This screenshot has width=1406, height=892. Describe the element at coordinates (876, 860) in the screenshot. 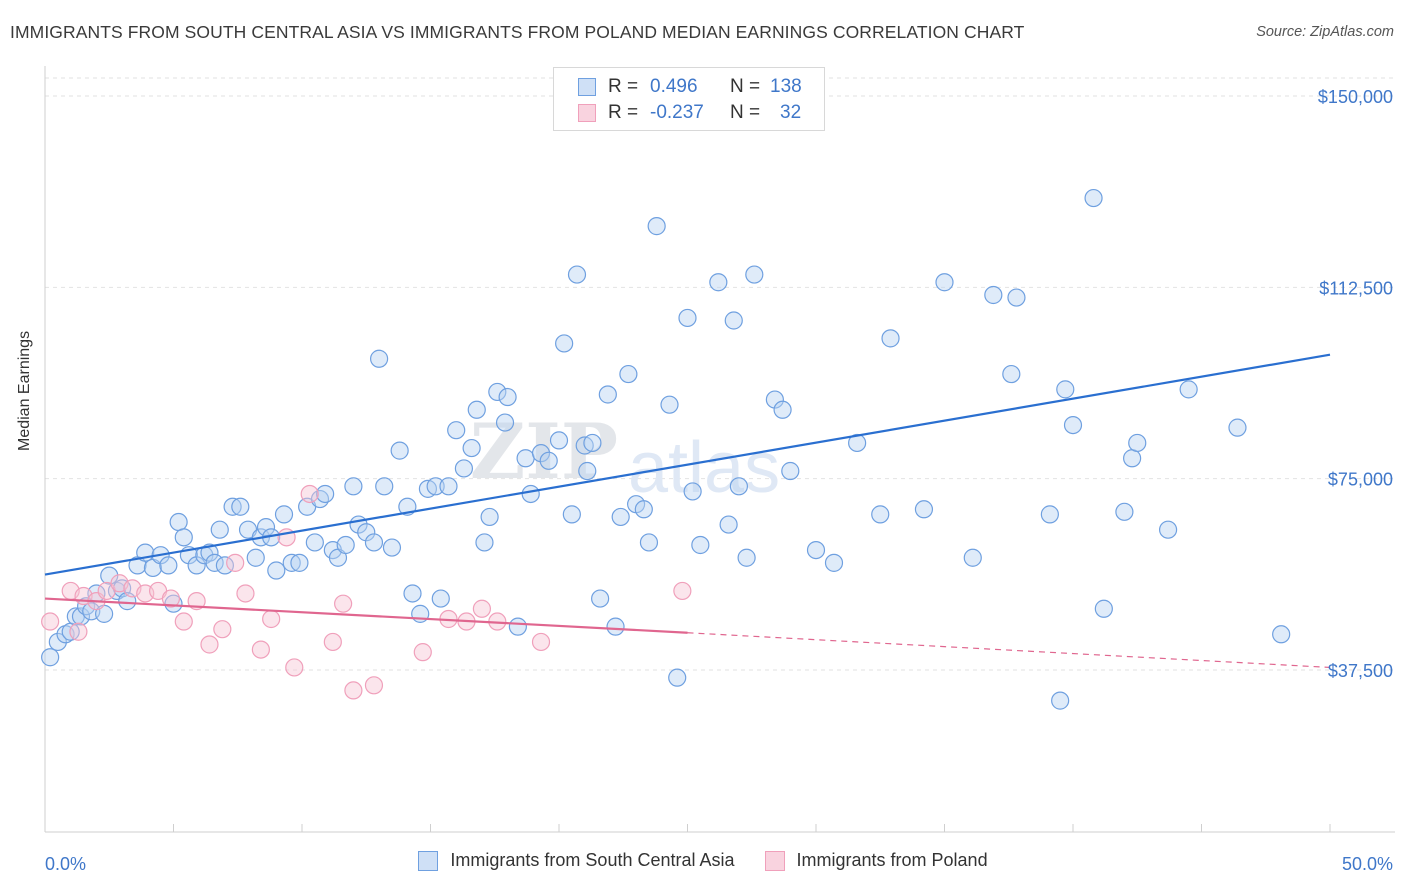

I see `legend-item-poland: Immigrants from Poland` at that location.